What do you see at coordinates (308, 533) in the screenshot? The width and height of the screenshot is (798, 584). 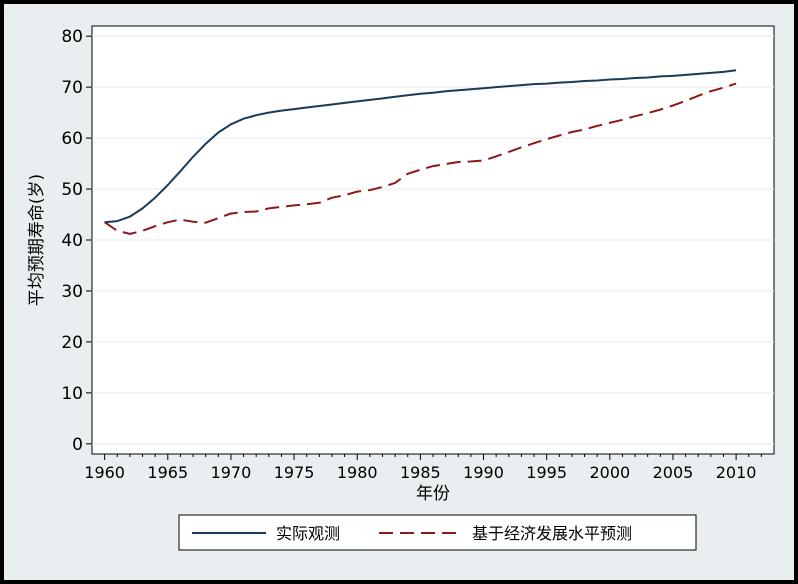 I see `legend-label-actual: 实际观测` at bounding box center [308, 533].